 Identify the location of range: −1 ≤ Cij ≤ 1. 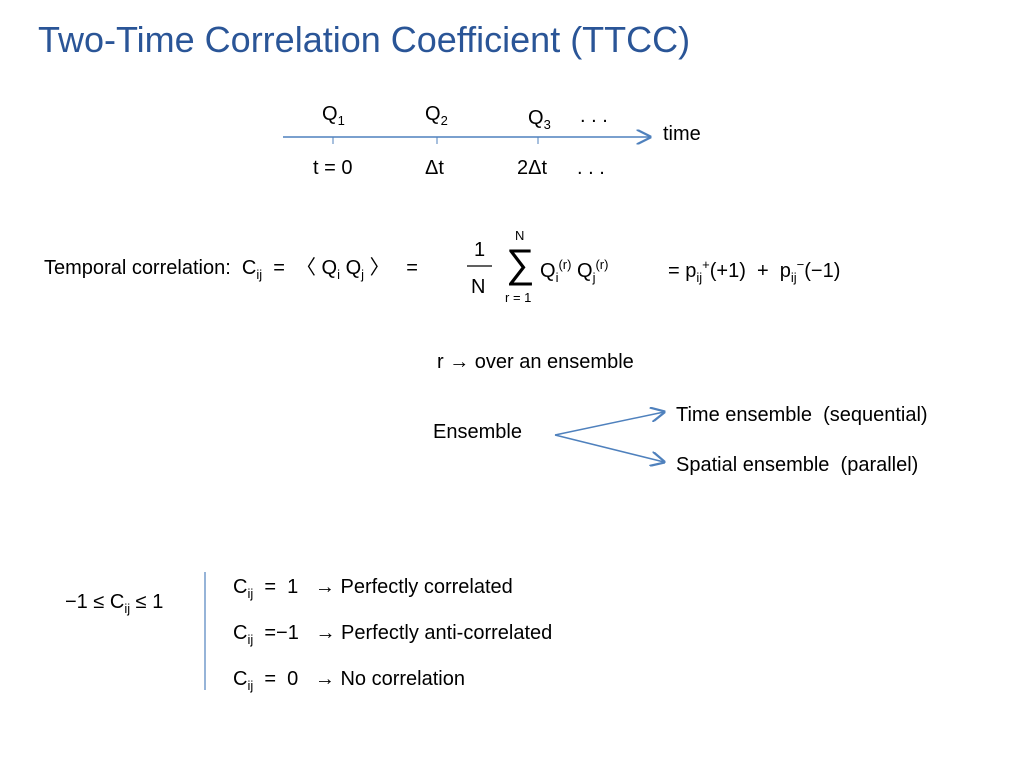
(114, 603).